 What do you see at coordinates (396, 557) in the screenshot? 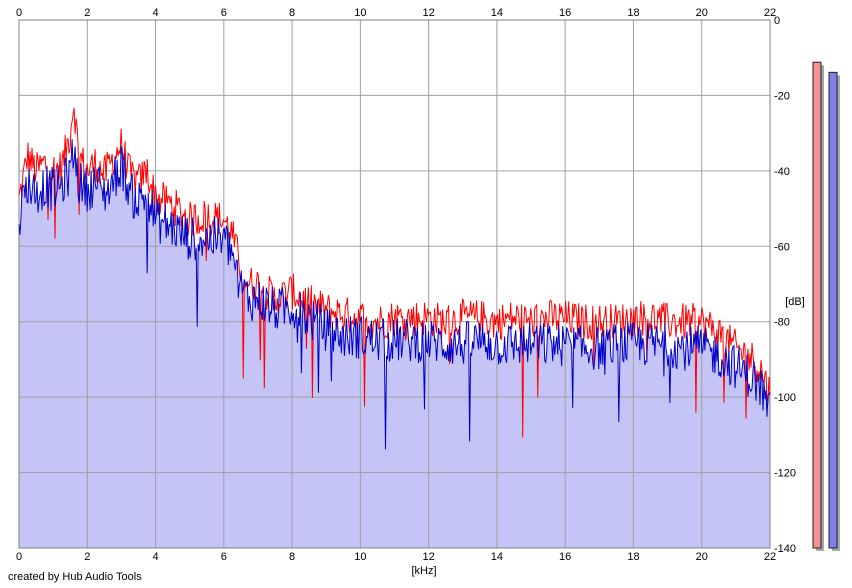
I see `x-tick-labels-bottom: 0 2 4 6 8 10 12 14 16 18 20 22` at bounding box center [396, 557].